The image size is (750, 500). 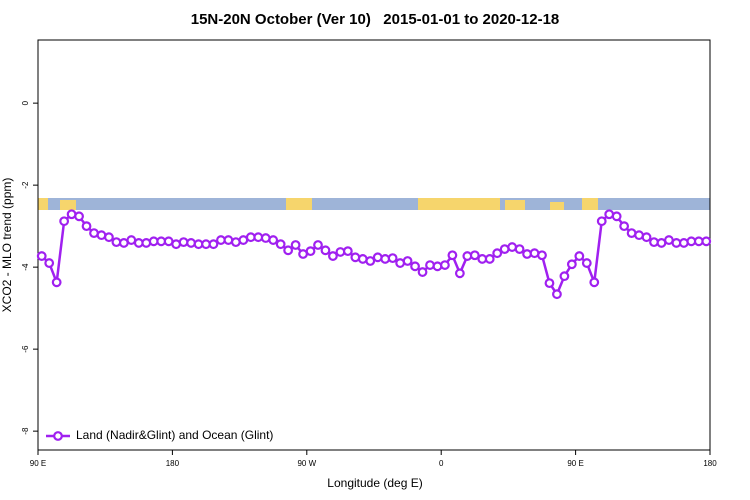 What do you see at coordinates (58, 436) in the screenshot?
I see `legend-marker` at bounding box center [58, 436].